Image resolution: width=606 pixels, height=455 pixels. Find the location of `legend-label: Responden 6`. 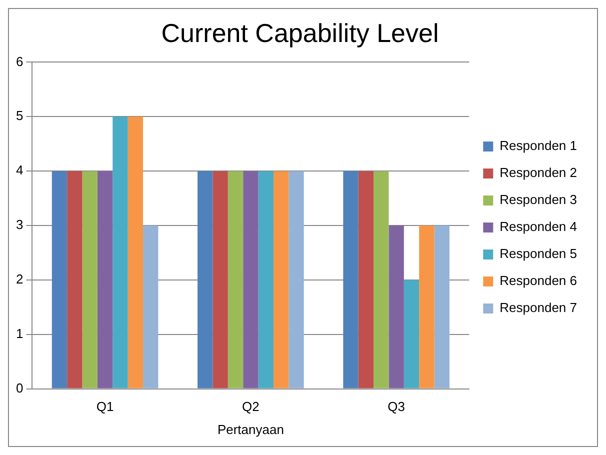

legend-label: Responden 6 is located at coordinates (539, 280).